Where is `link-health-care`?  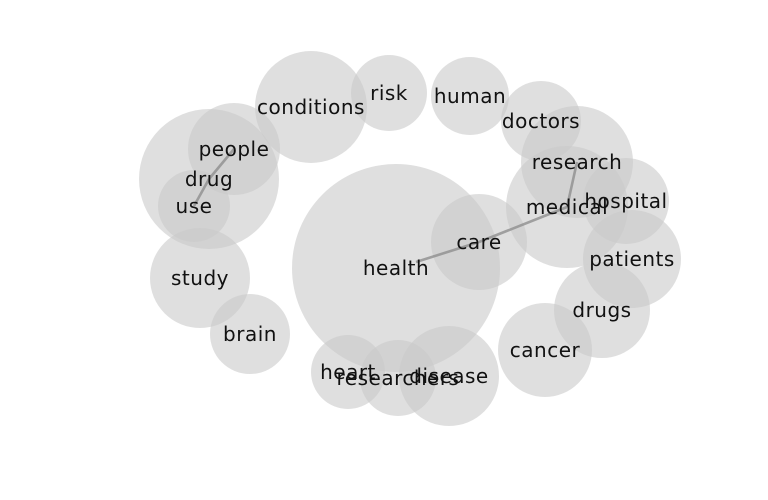
link-health-care is located at coordinates (447, 252).